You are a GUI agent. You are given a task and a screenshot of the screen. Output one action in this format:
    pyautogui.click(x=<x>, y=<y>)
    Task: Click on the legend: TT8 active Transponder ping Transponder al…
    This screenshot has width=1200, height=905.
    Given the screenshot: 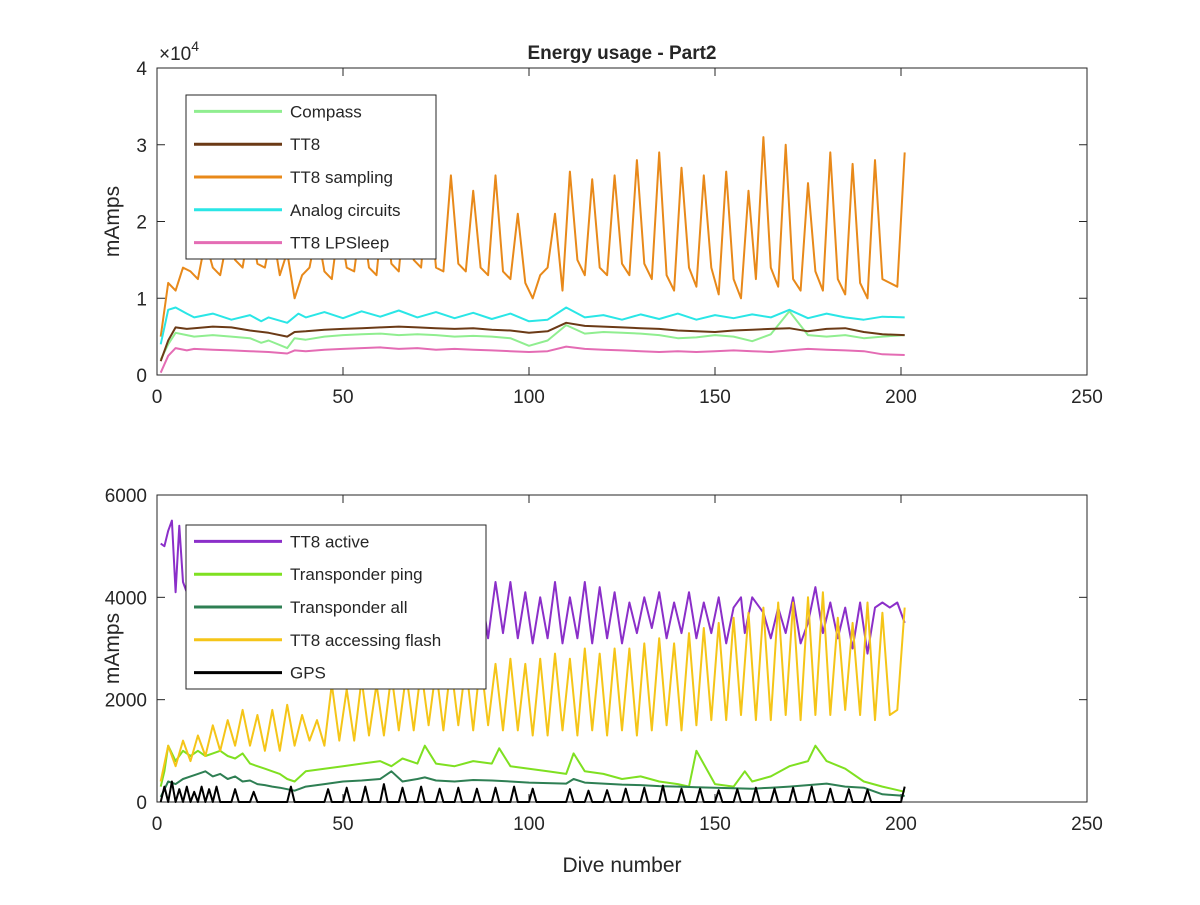 What is the action you would take?
    pyautogui.click(x=336, y=607)
    